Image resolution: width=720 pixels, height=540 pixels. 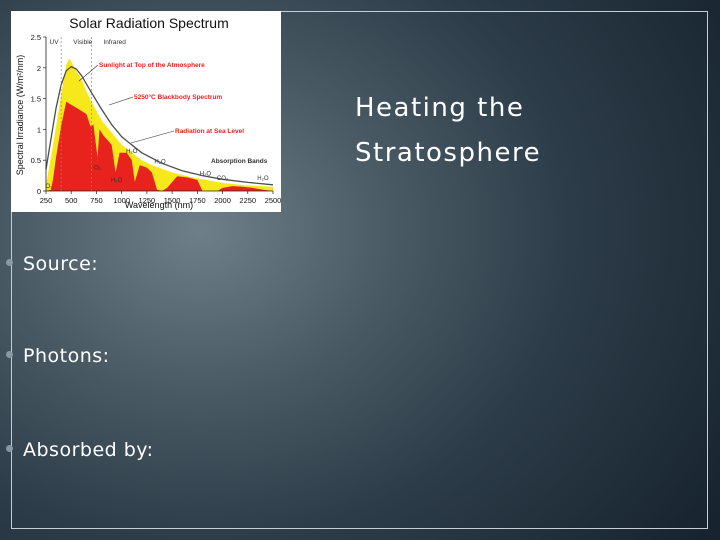 I want to click on y-tick-label: 0, so click(x=39, y=191).